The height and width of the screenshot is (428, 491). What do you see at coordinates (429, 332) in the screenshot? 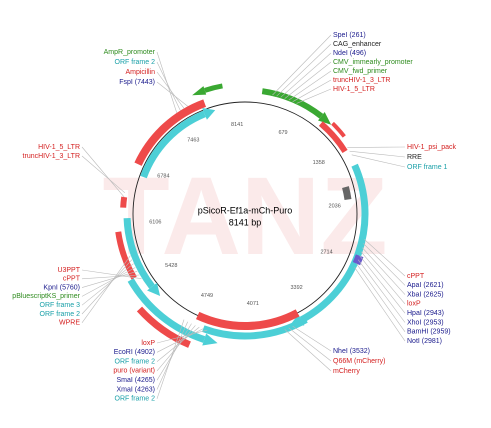
I see `feature-label: BamHI (2959)` at bounding box center [429, 332].